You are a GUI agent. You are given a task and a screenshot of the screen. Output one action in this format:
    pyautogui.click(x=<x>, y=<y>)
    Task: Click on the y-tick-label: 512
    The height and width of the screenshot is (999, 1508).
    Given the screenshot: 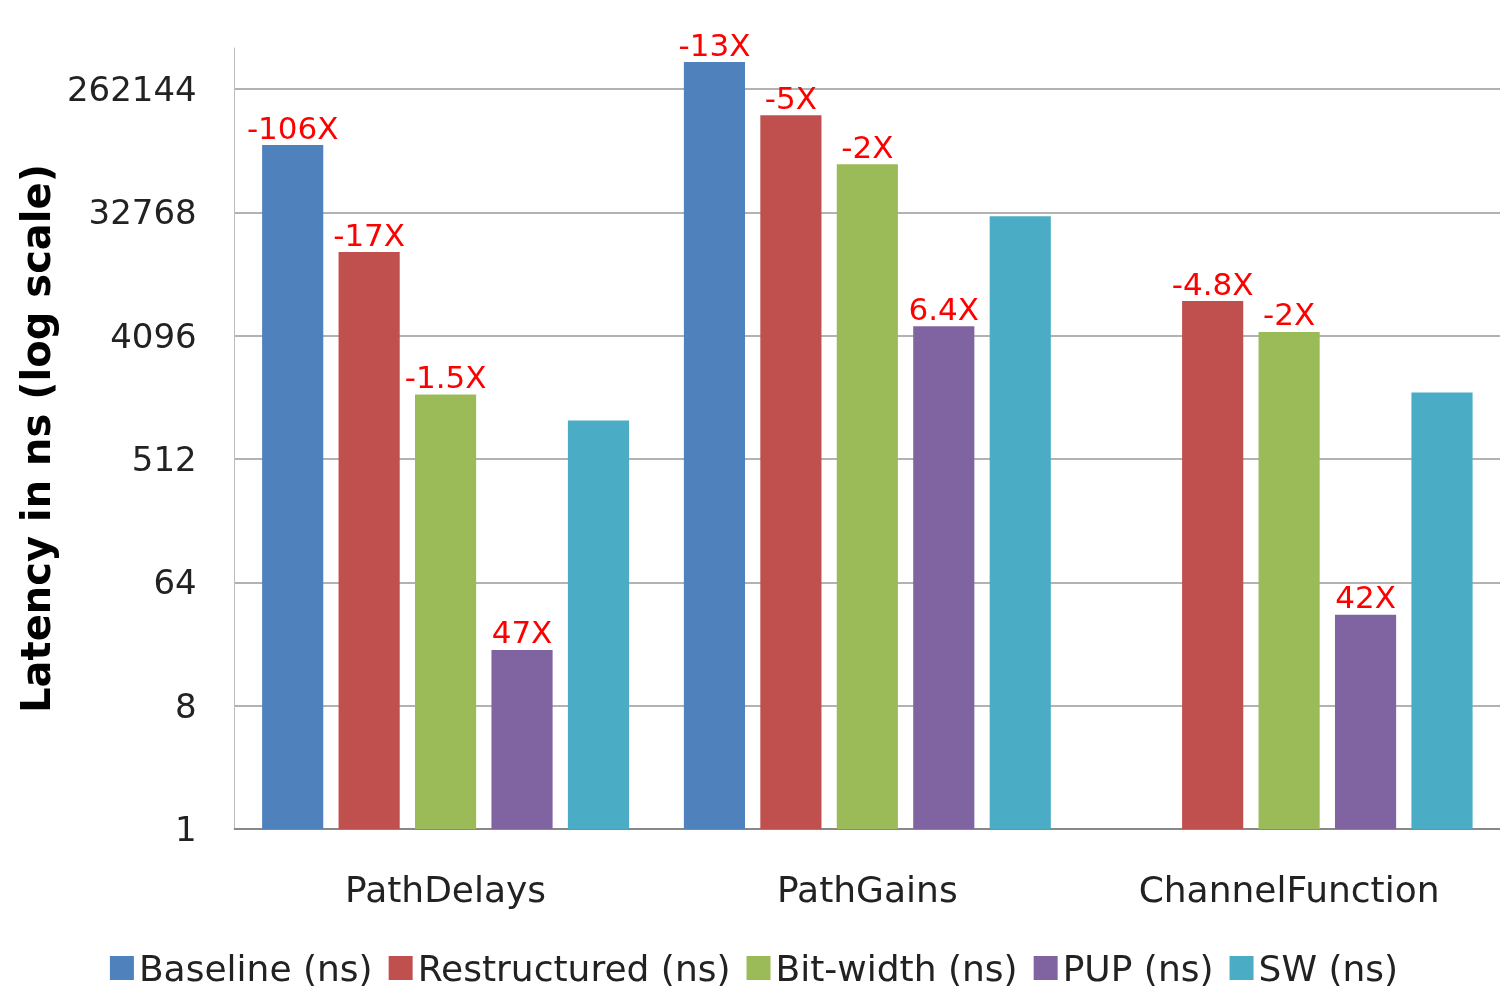 What is the action you would take?
    pyautogui.click(x=164, y=459)
    